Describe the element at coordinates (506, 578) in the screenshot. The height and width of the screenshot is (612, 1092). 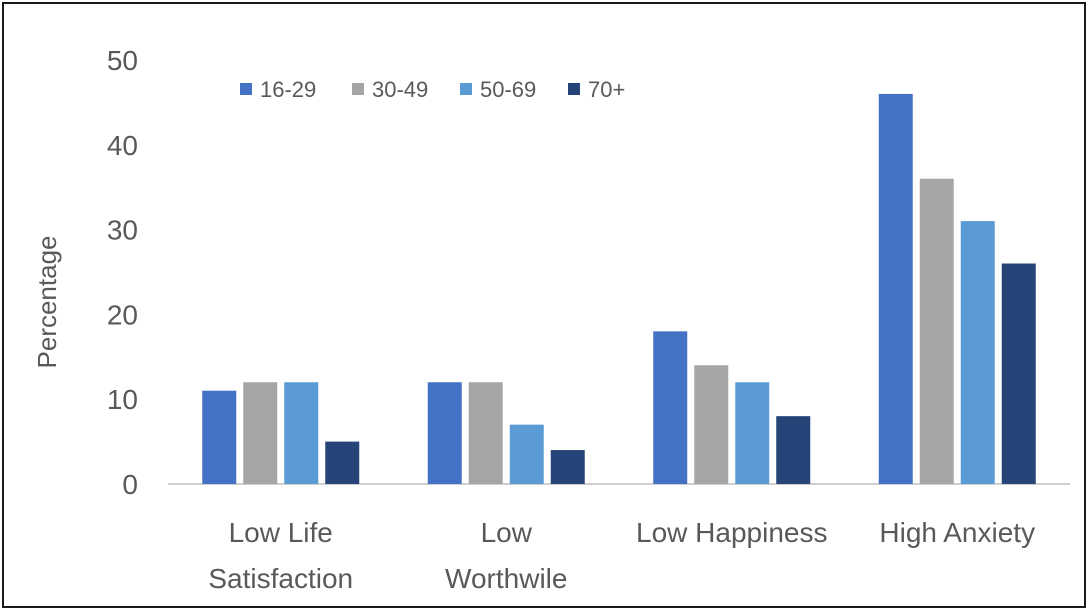
I see `category-label: Worthwile` at that location.